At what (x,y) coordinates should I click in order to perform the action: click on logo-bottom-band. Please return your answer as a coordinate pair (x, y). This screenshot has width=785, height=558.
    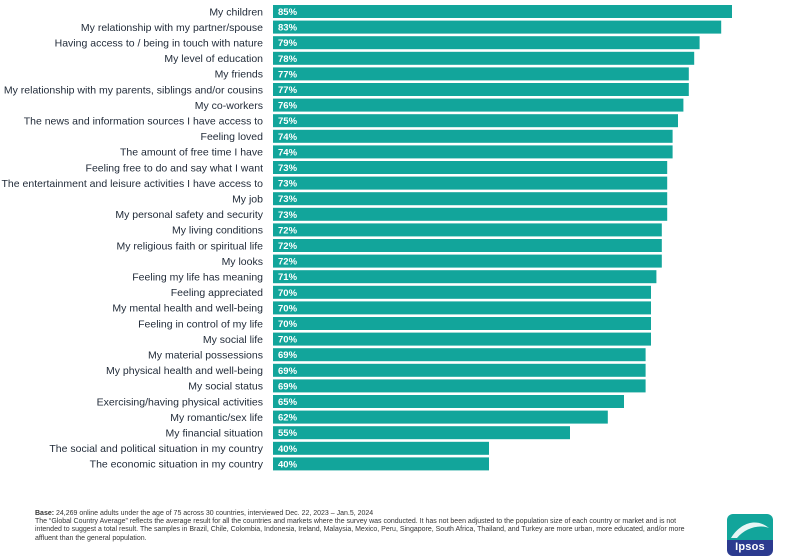
    Looking at the image, I should click on (750, 548).